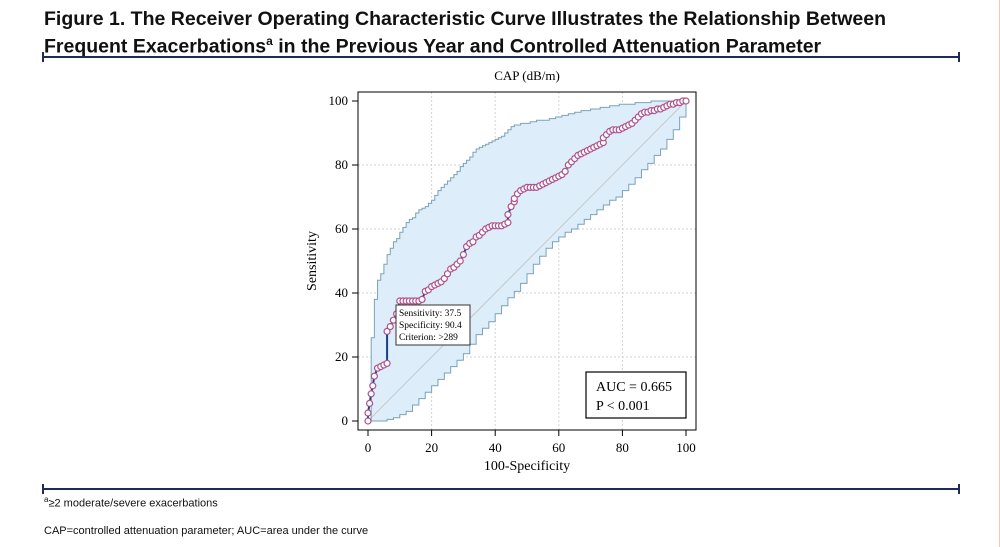 The width and height of the screenshot is (1000, 547). What do you see at coordinates (341, 292) in the screenshot?
I see `y-tick-label: 40` at bounding box center [341, 292].